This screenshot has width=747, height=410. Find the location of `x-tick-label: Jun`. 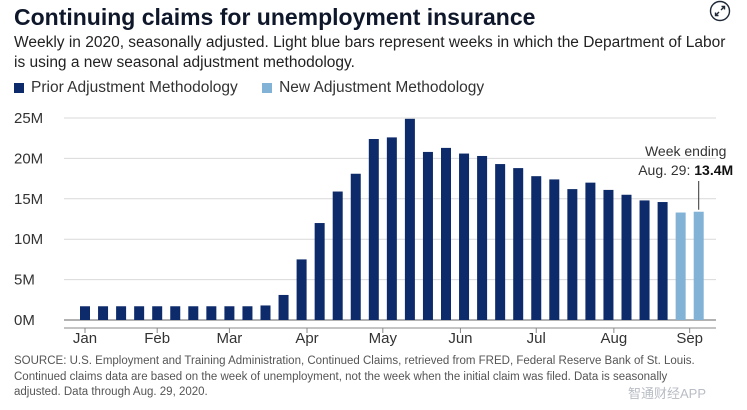

x-tick-label: Jun is located at coordinates (460, 338).